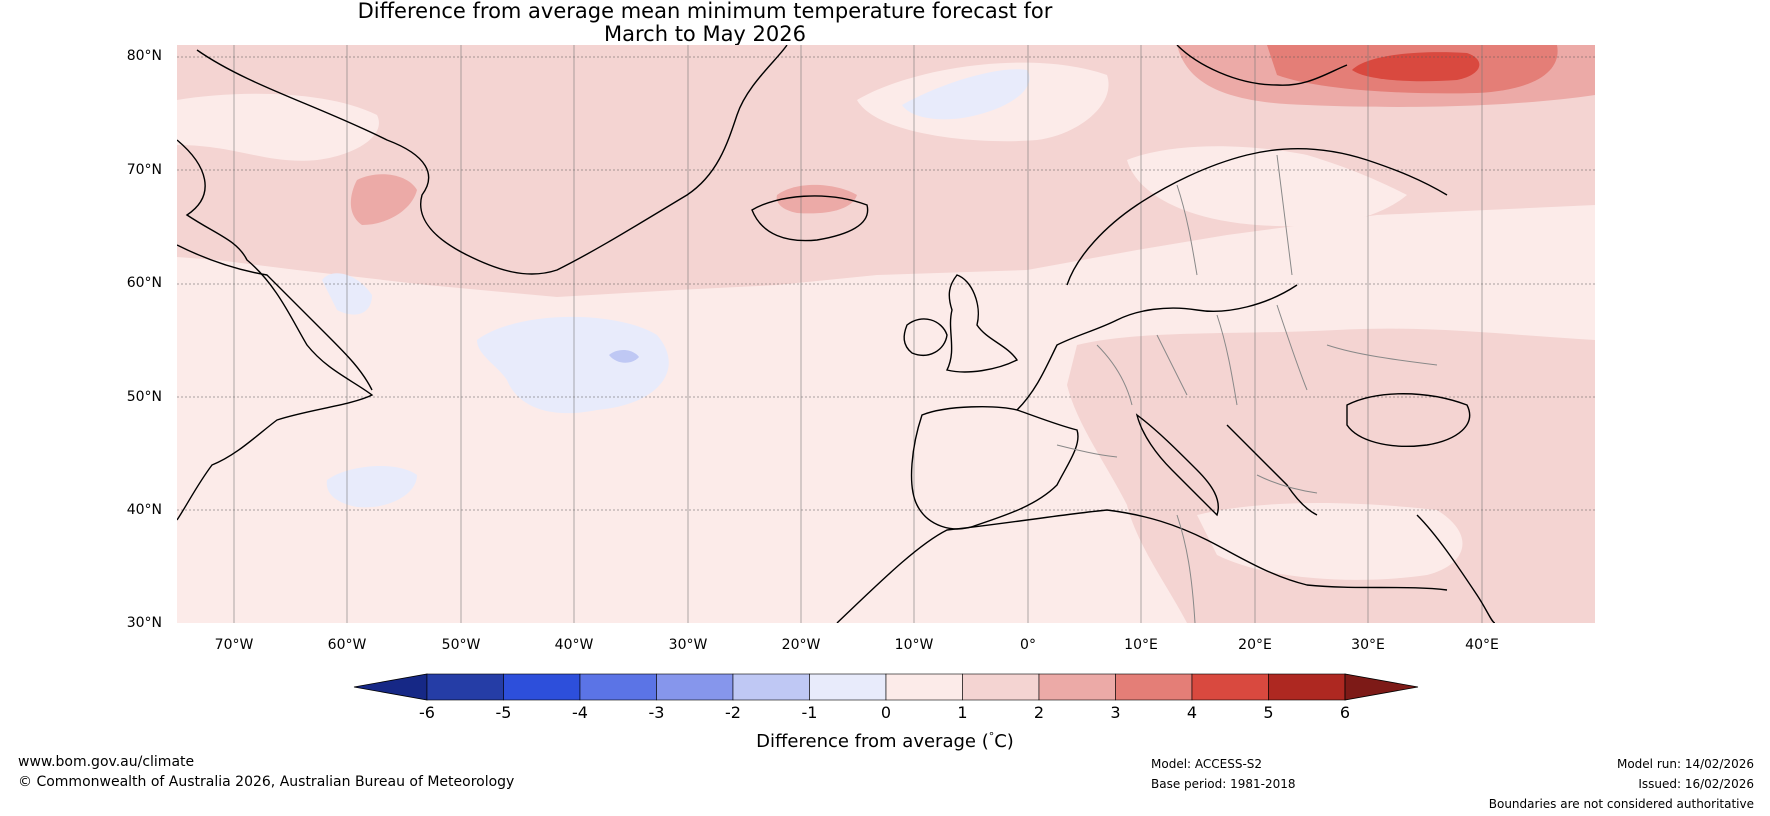 The image size is (1770, 816). What do you see at coordinates (144, 170) in the screenshot?
I see `lat-label-70n: 70°N` at bounding box center [144, 170].